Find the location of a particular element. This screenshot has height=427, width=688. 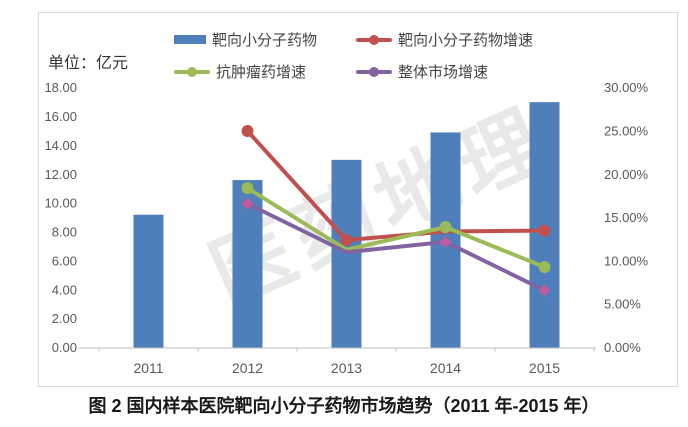

x-axis-category-label: 2011 is located at coordinates (148, 368).